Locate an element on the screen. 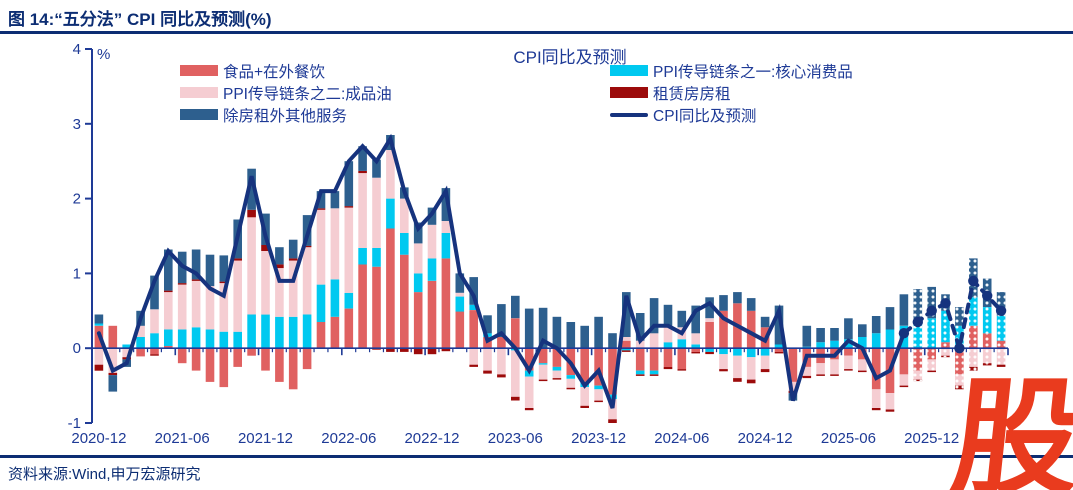  legend-item: CPI同比及预测 is located at coordinates (731, 115).